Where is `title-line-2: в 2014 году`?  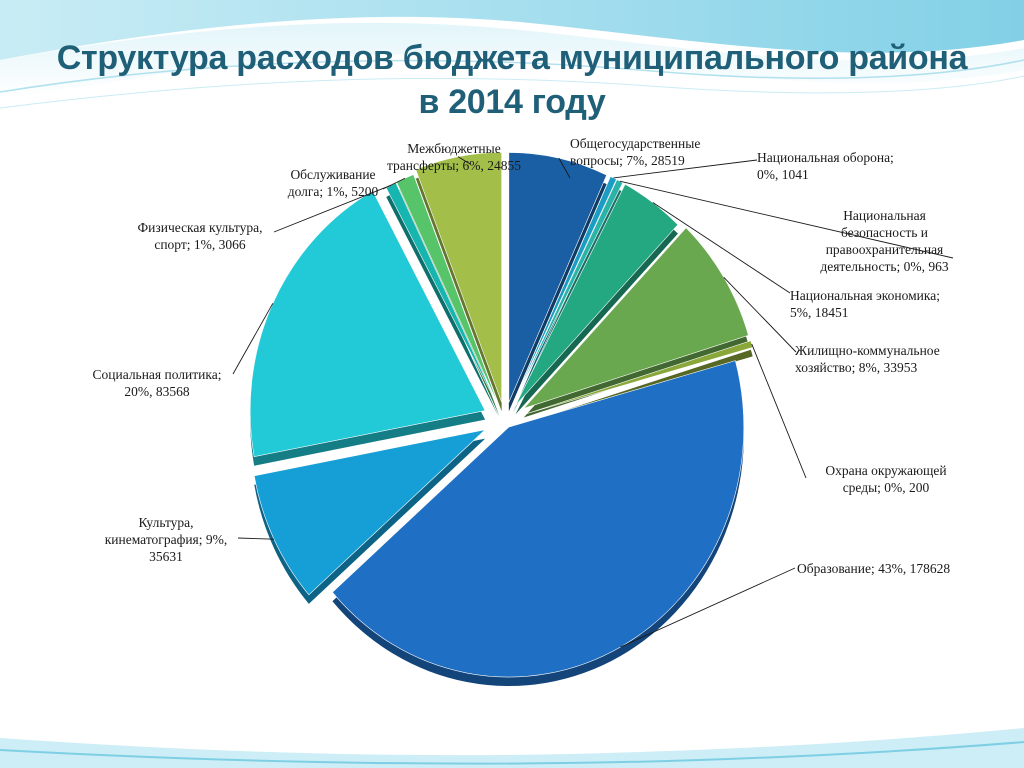
title-line-2: в 2014 году is located at coordinates (512, 102).